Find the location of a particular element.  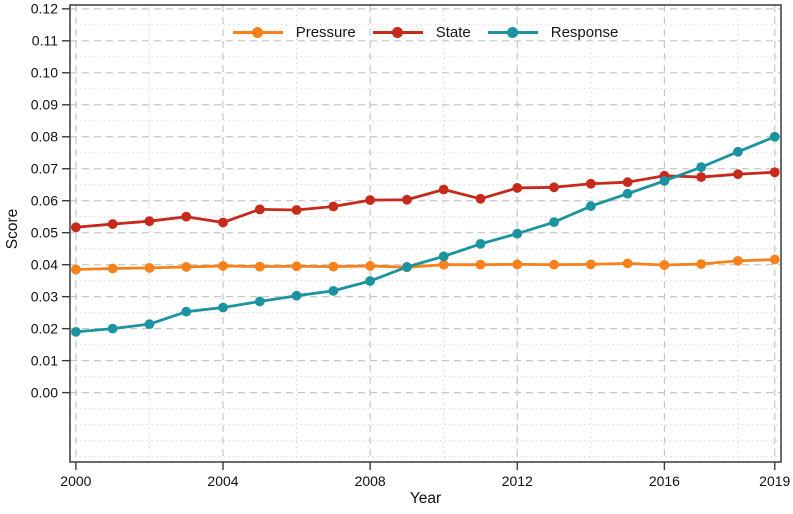

y-tick-label: 0.00 is located at coordinates (44, 392).